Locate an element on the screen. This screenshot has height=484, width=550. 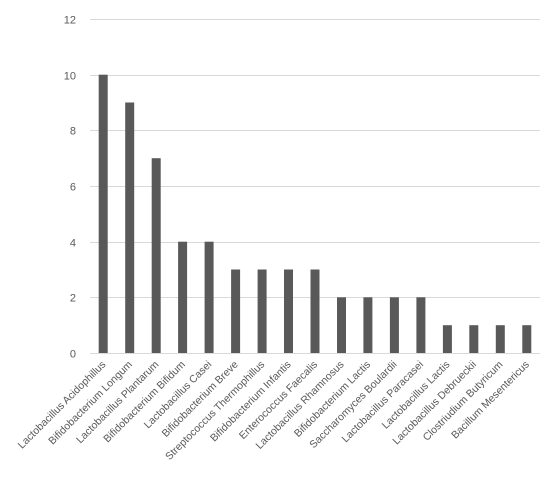
y-tick-label: 10 is located at coordinates (70, 77).